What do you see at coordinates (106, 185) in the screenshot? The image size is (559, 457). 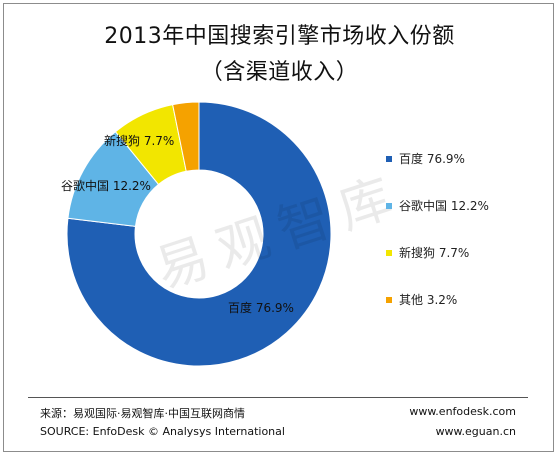 I see `slice-label-1: 谷歌中国 12.2%` at bounding box center [106, 185].